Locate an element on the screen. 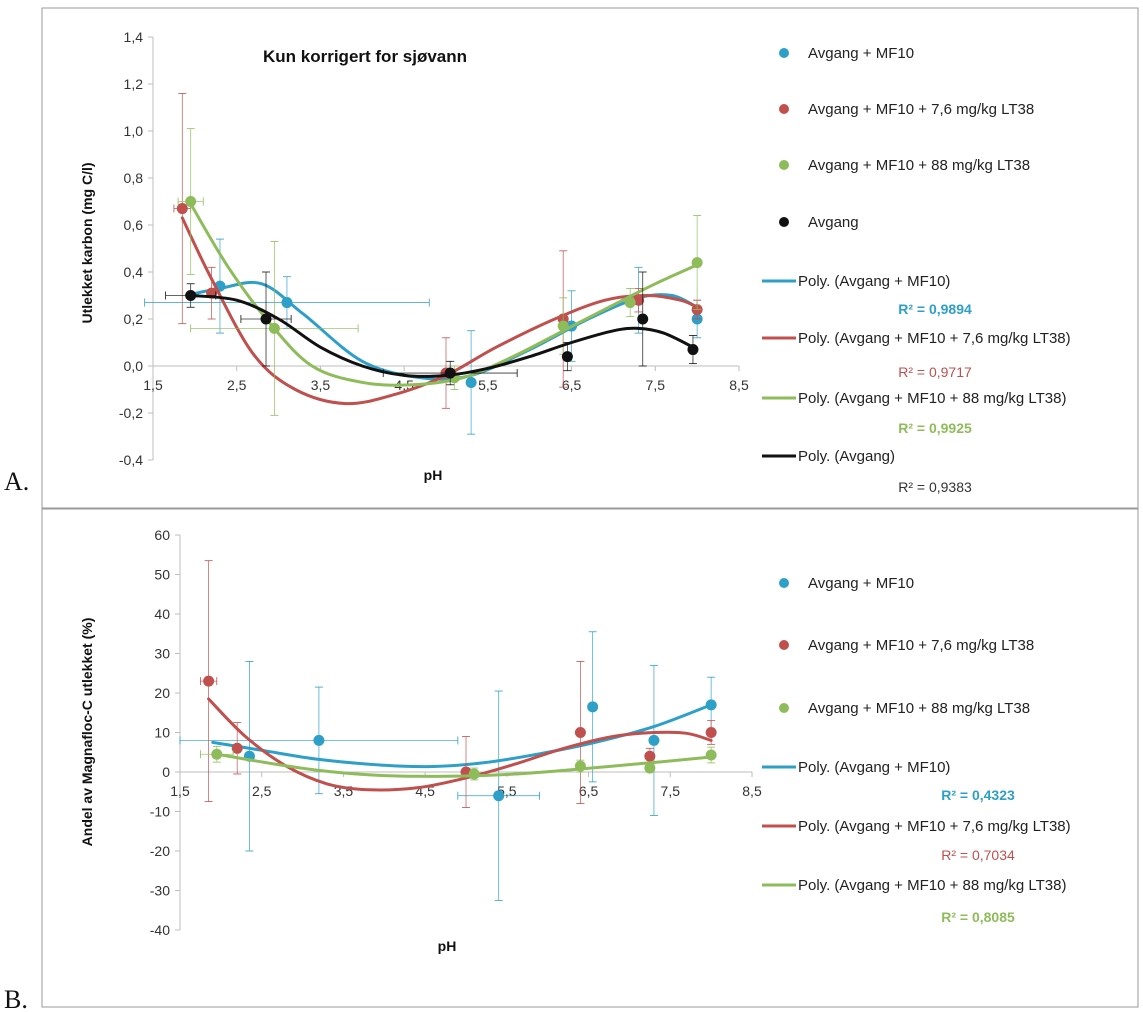 This screenshot has width=1143, height=1012. legend-r2-value: R² = 0,9383 is located at coordinates (935, 487).